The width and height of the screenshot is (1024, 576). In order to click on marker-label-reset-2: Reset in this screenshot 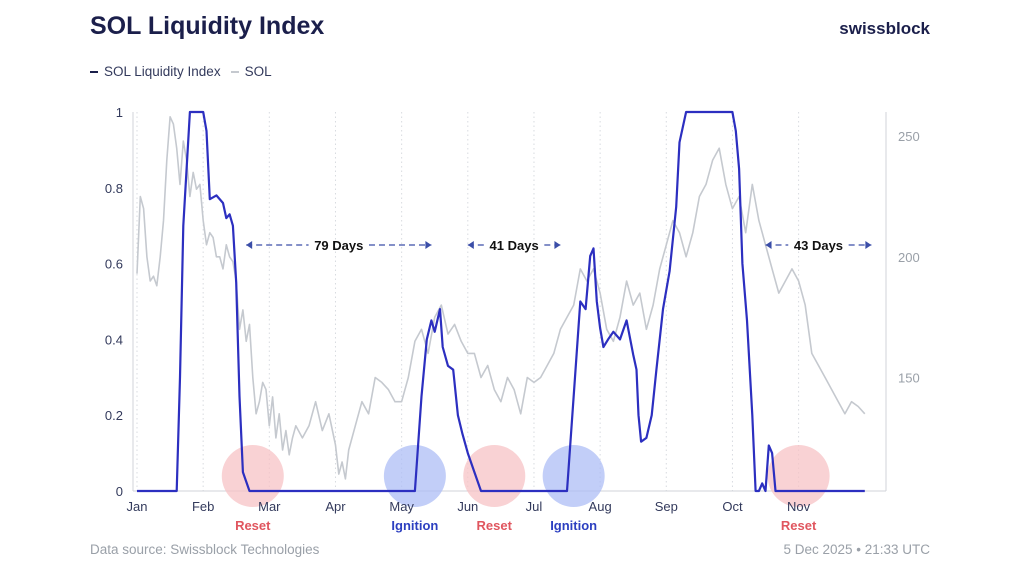, I will do `click(495, 525)`.